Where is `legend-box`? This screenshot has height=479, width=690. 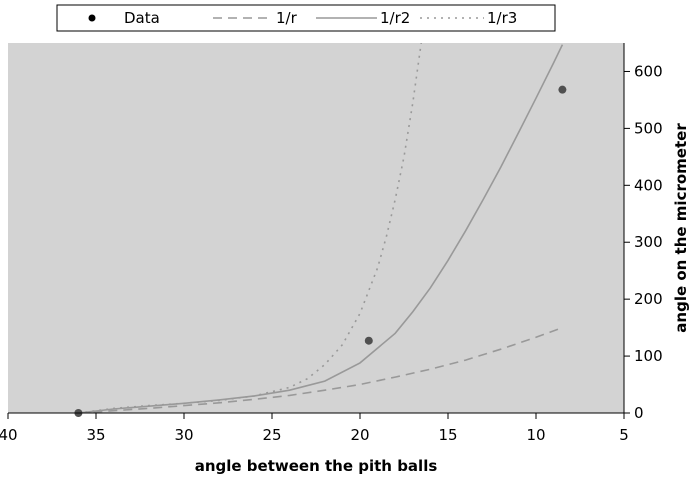 legend-box is located at coordinates (306, 18).